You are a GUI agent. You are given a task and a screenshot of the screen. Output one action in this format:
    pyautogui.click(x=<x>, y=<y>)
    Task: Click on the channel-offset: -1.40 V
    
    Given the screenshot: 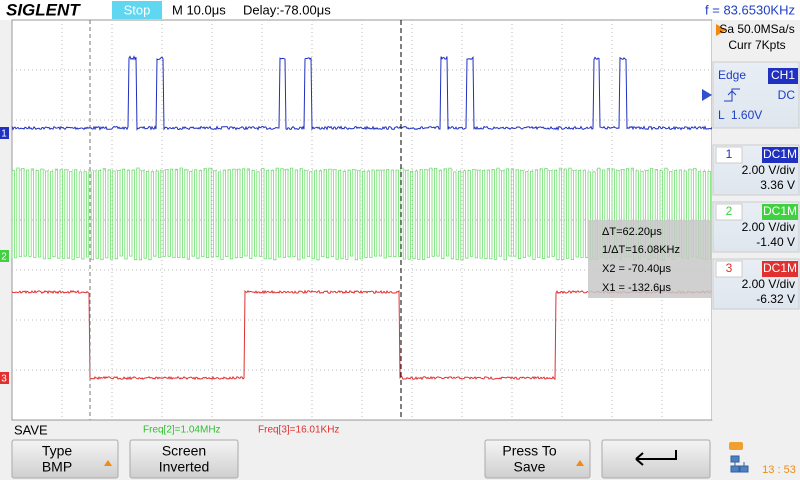 What is the action you would take?
    pyautogui.click(x=775, y=242)
    